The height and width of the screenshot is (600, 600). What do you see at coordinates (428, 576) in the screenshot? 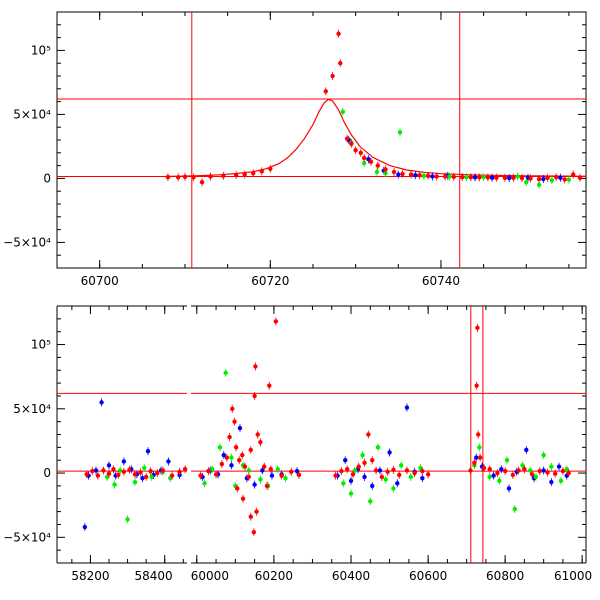
I see `x-tick-label: 60600` at bounding box center [428, 576].